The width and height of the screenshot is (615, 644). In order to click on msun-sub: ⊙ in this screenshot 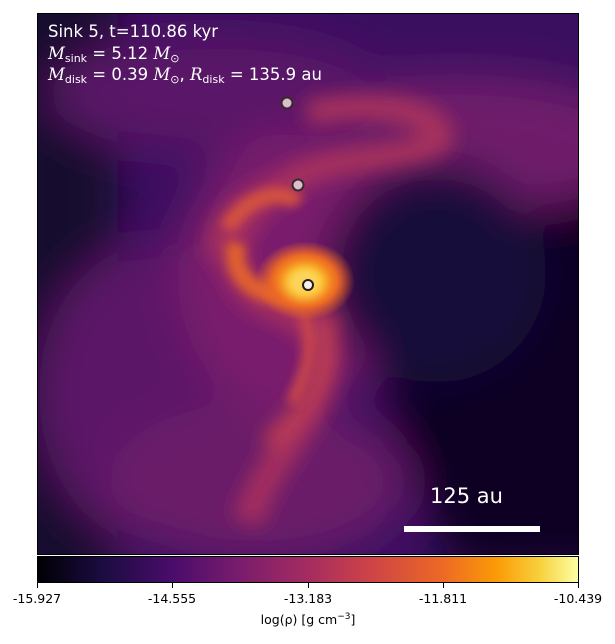, I will do `click(175, 58)`.